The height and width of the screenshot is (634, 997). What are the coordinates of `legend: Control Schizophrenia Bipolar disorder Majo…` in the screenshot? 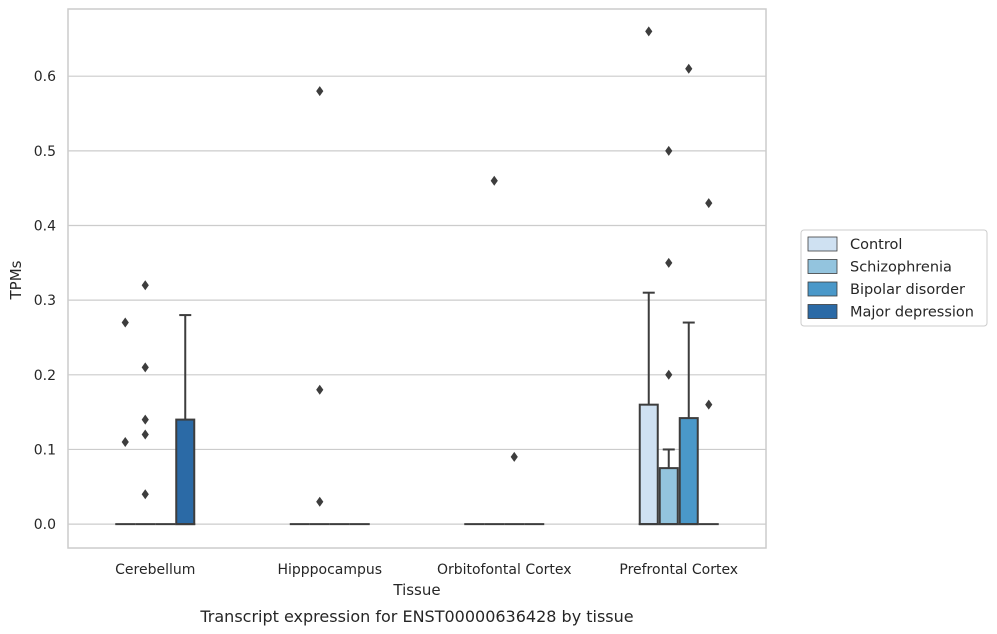 It's located at (894, 278).